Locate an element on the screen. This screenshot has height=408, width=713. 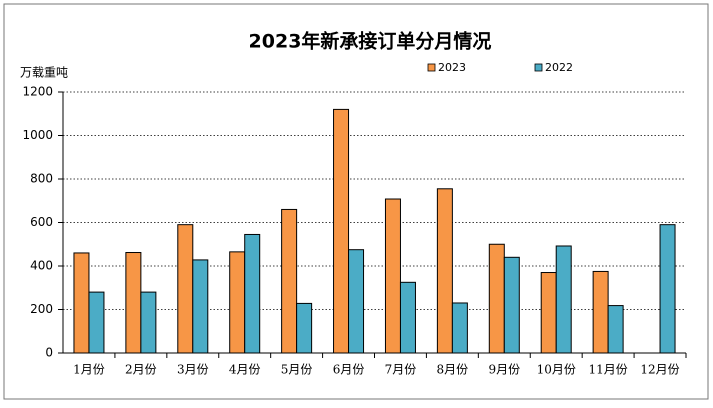
y-tick-label: 0 is located at coordinates (49, 353).